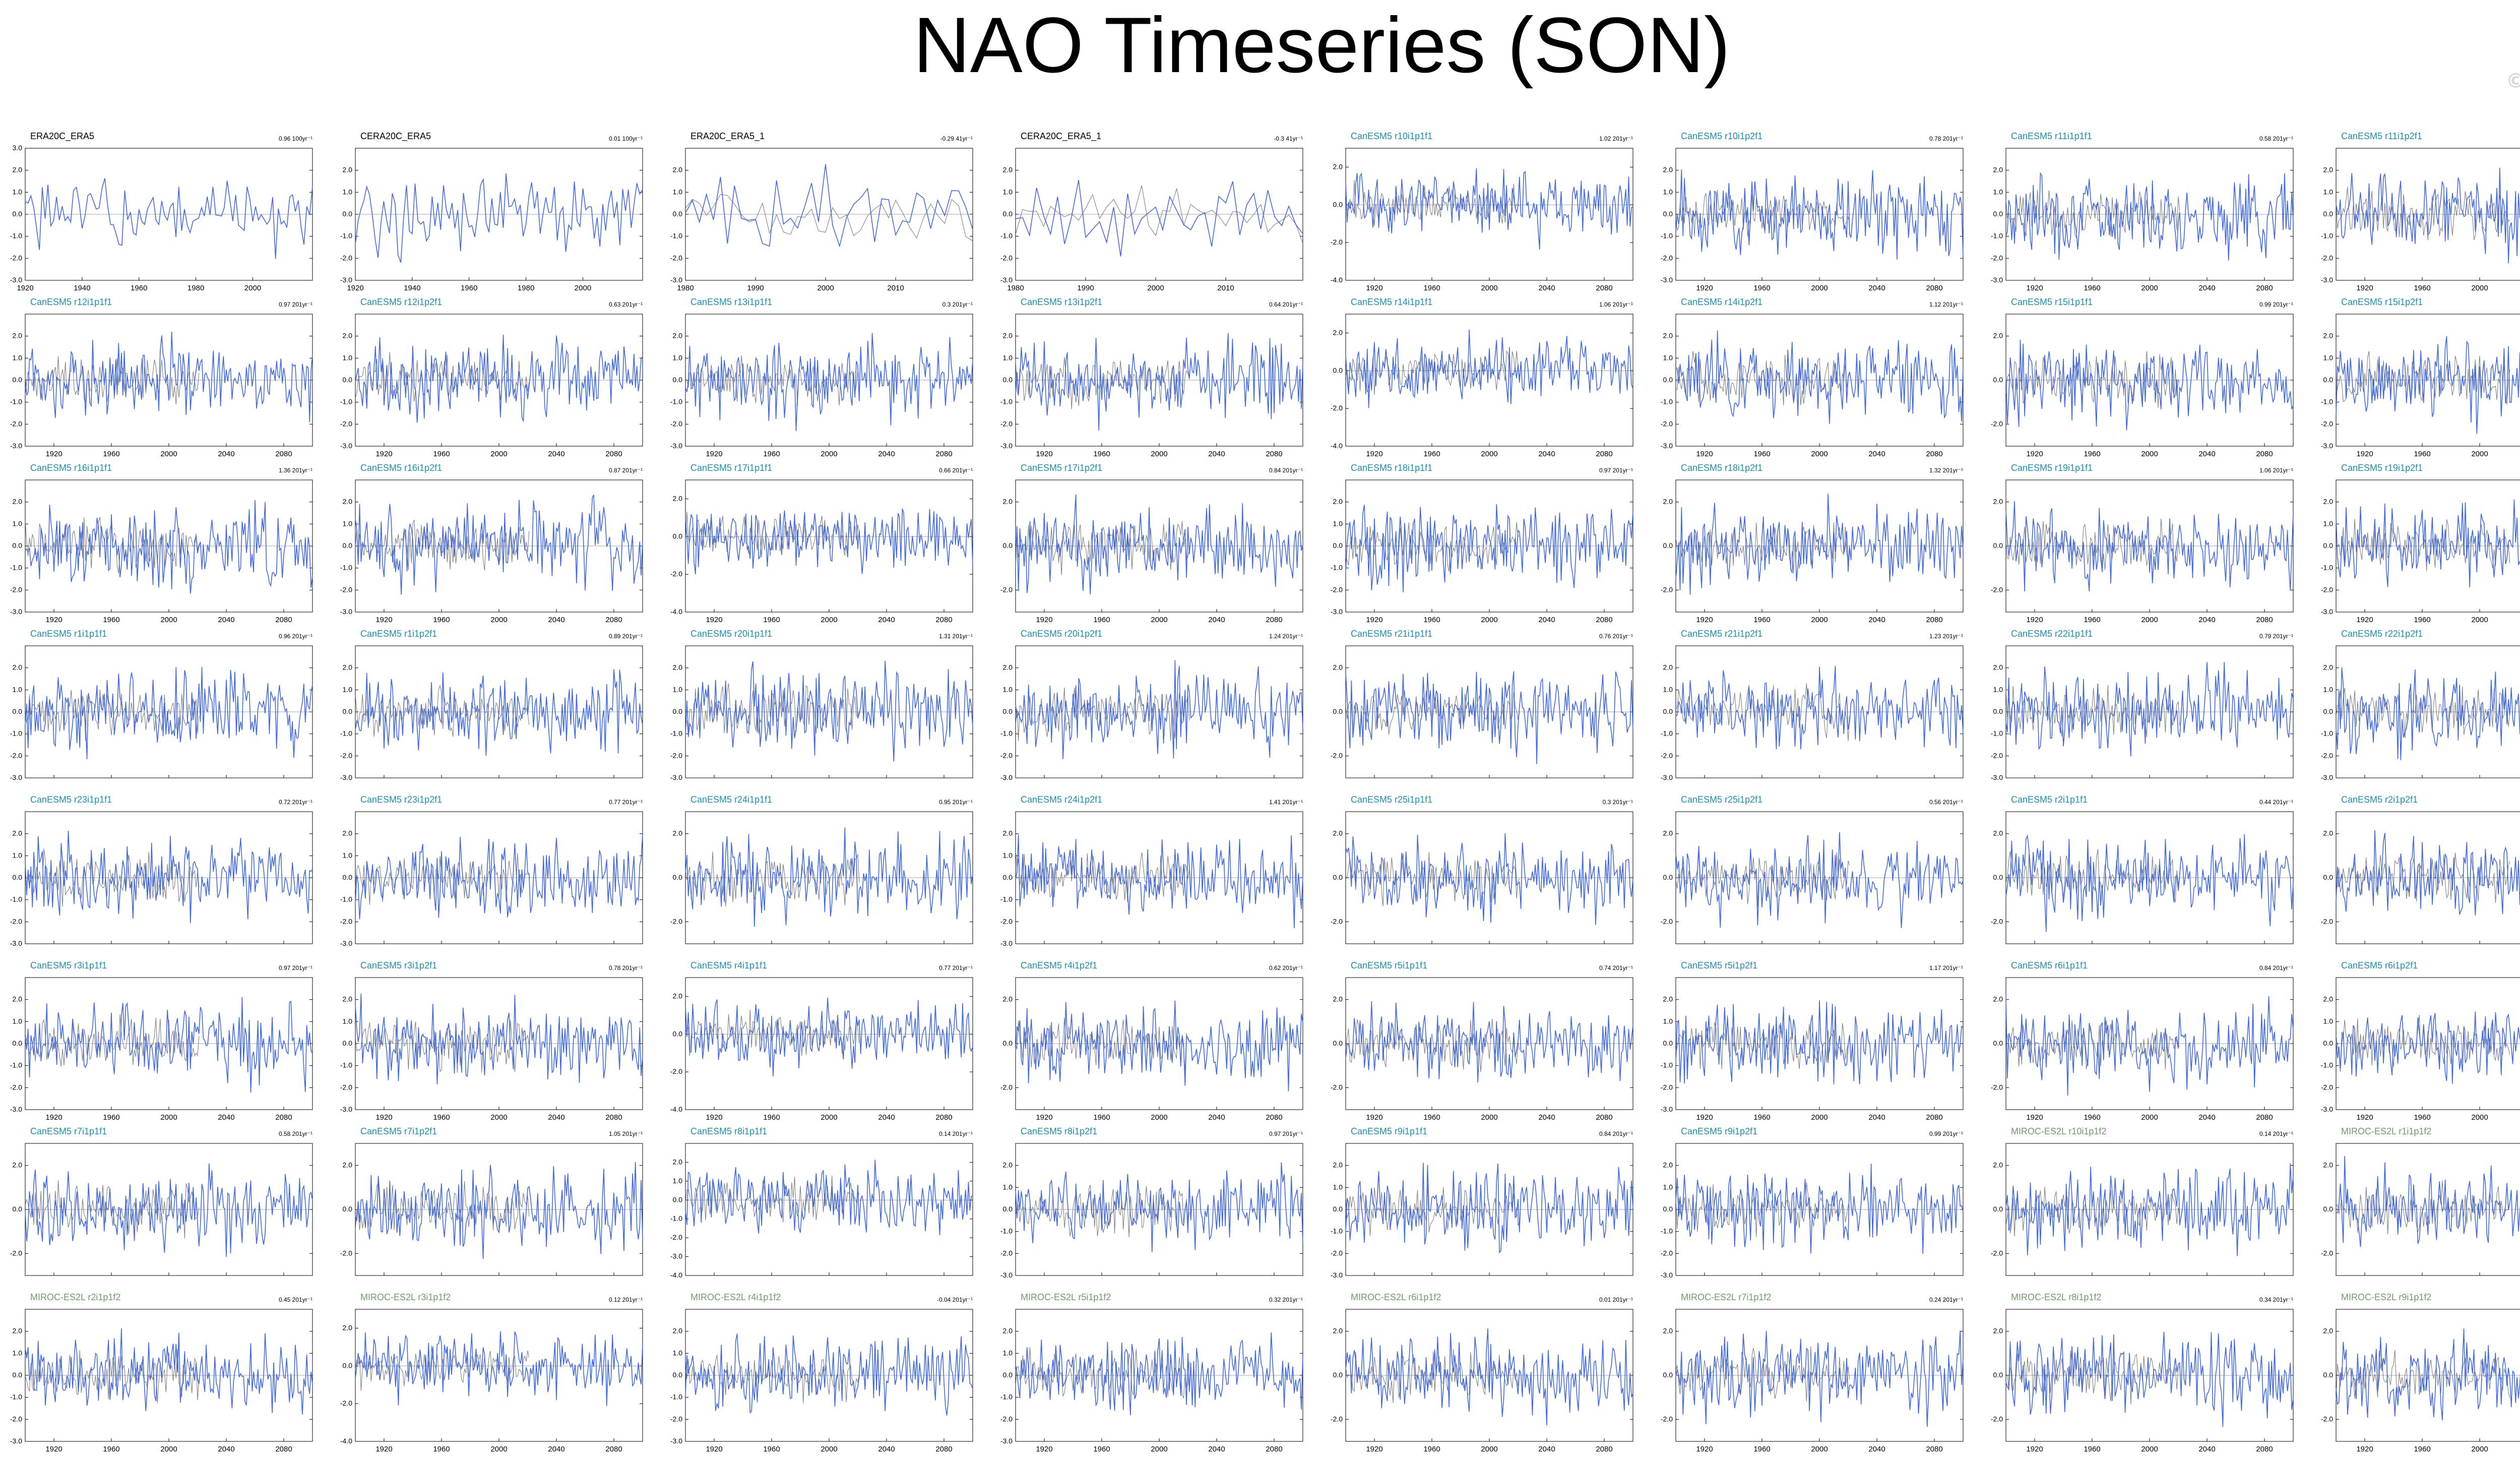 Image resolution: width=2520 pixels, height=1457 pixels. Describe the element at coordinates (2276, 470) in the screenshot. I see `trend-label: 1.06 201yr⁻¹` at that location.